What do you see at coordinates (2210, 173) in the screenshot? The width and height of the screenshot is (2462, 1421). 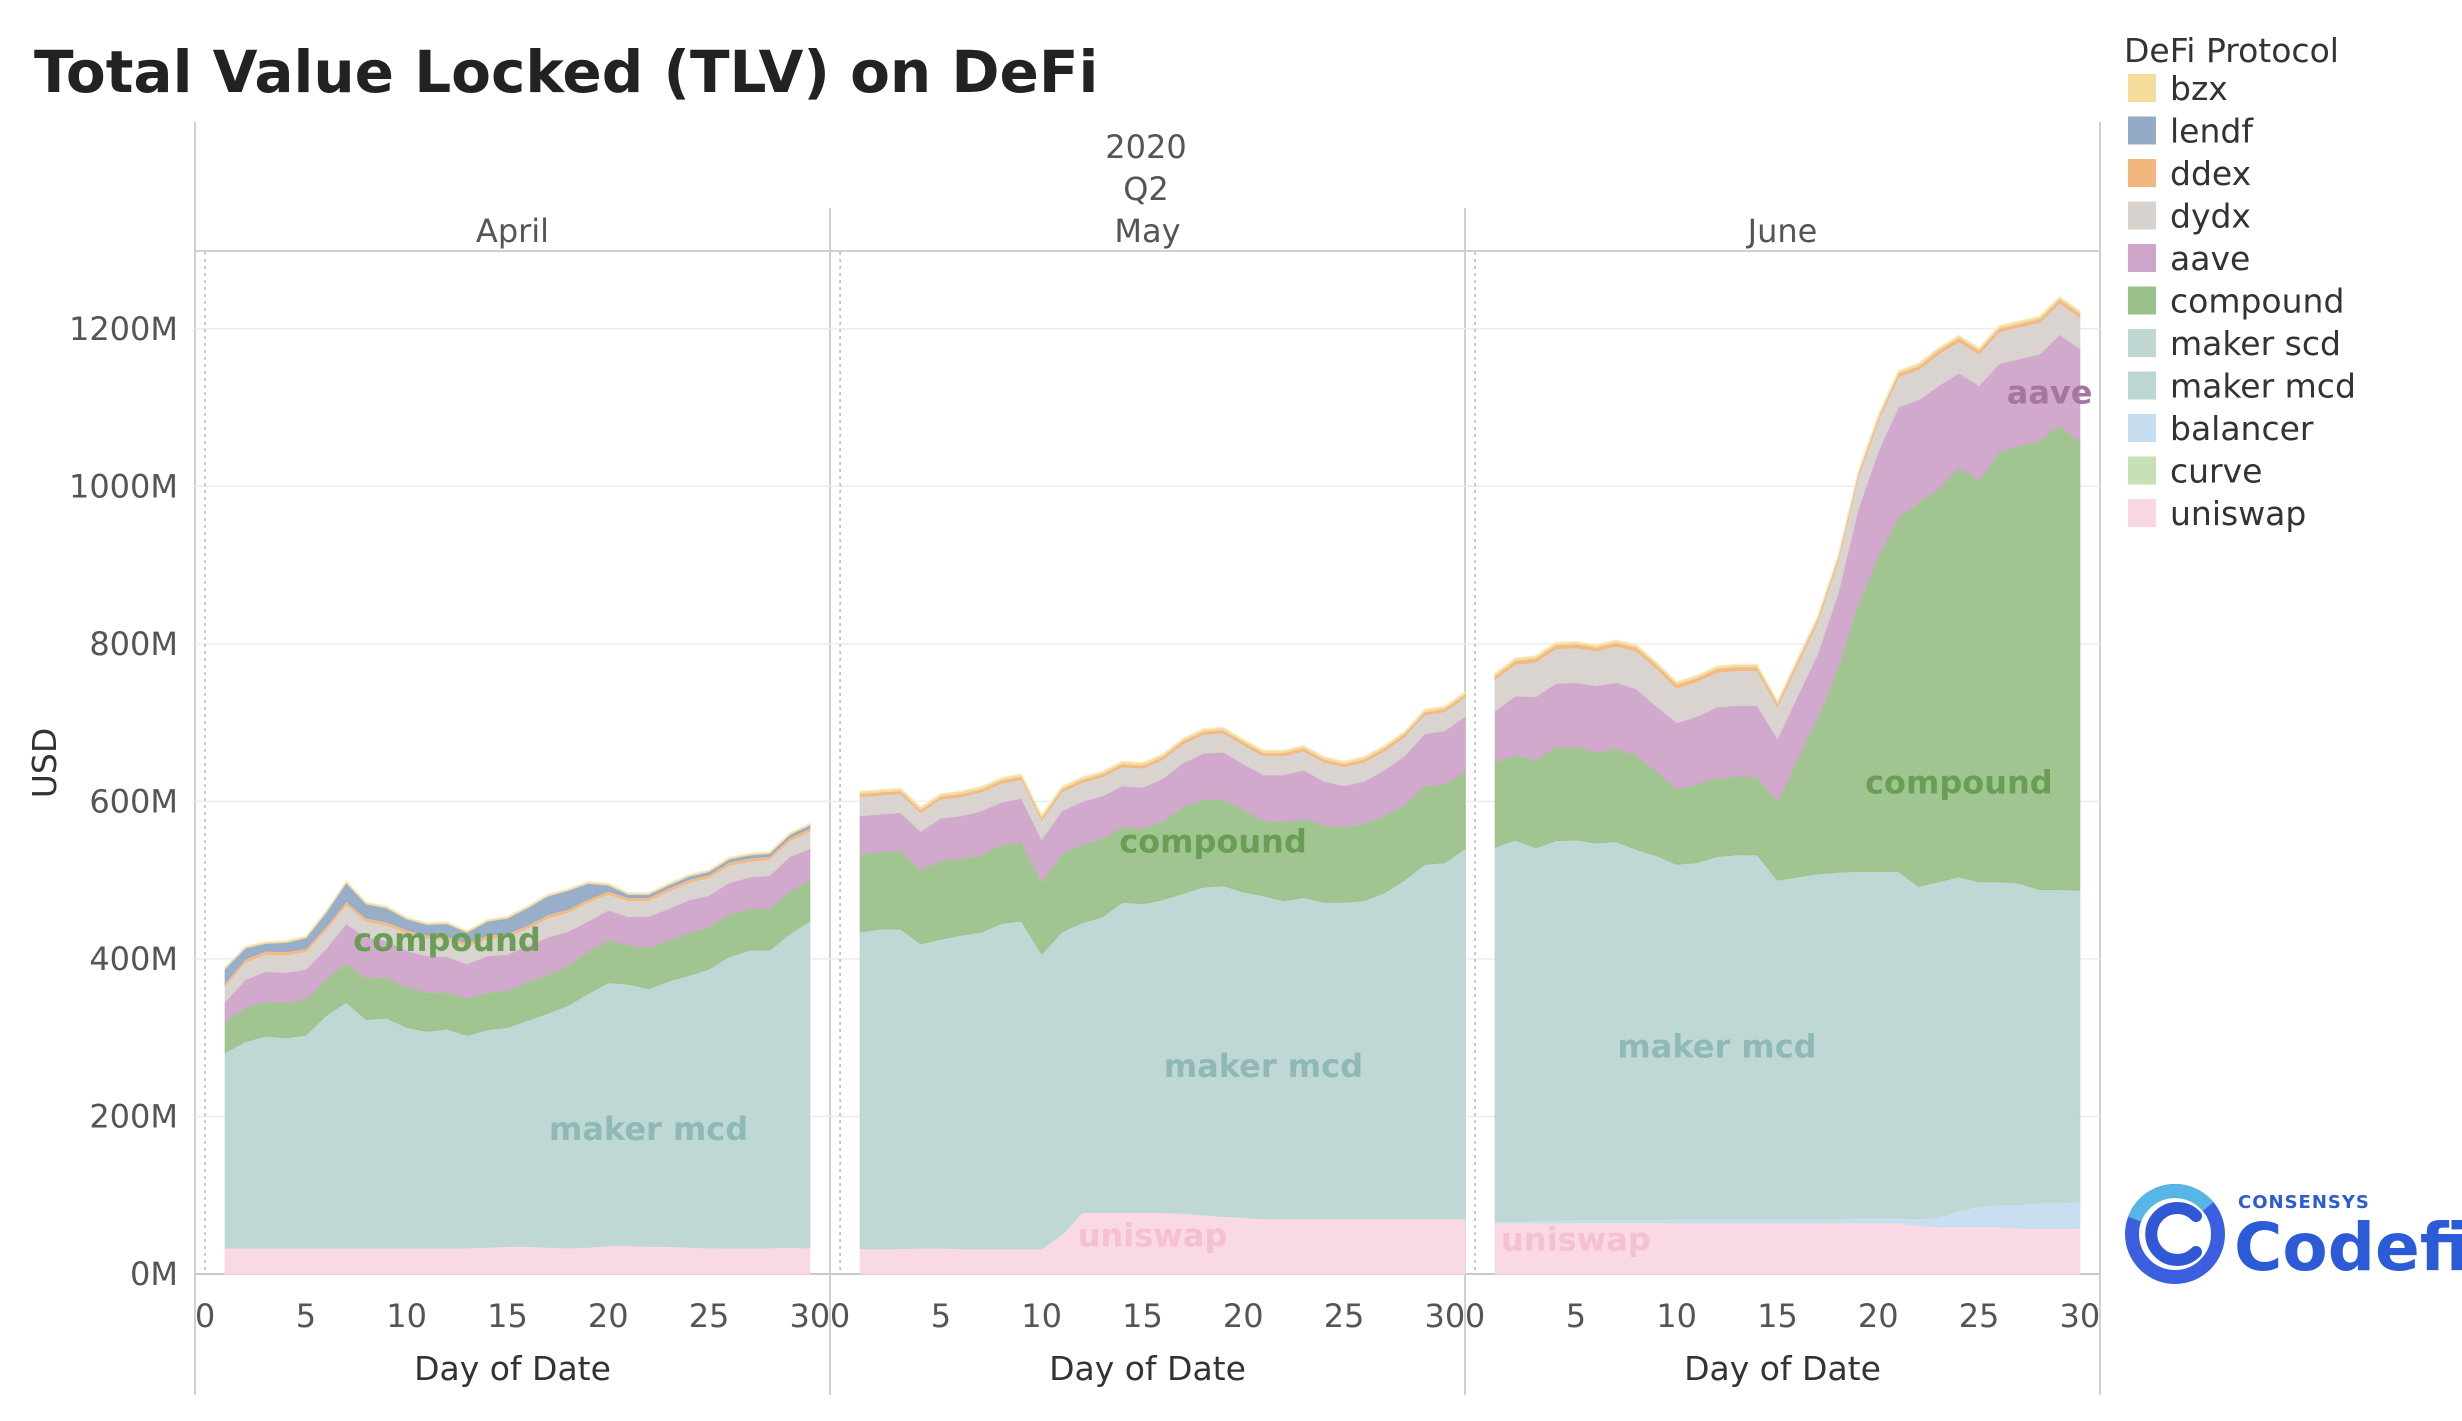 I see `legend-label: ddex` at bounding box center [2210, 173].